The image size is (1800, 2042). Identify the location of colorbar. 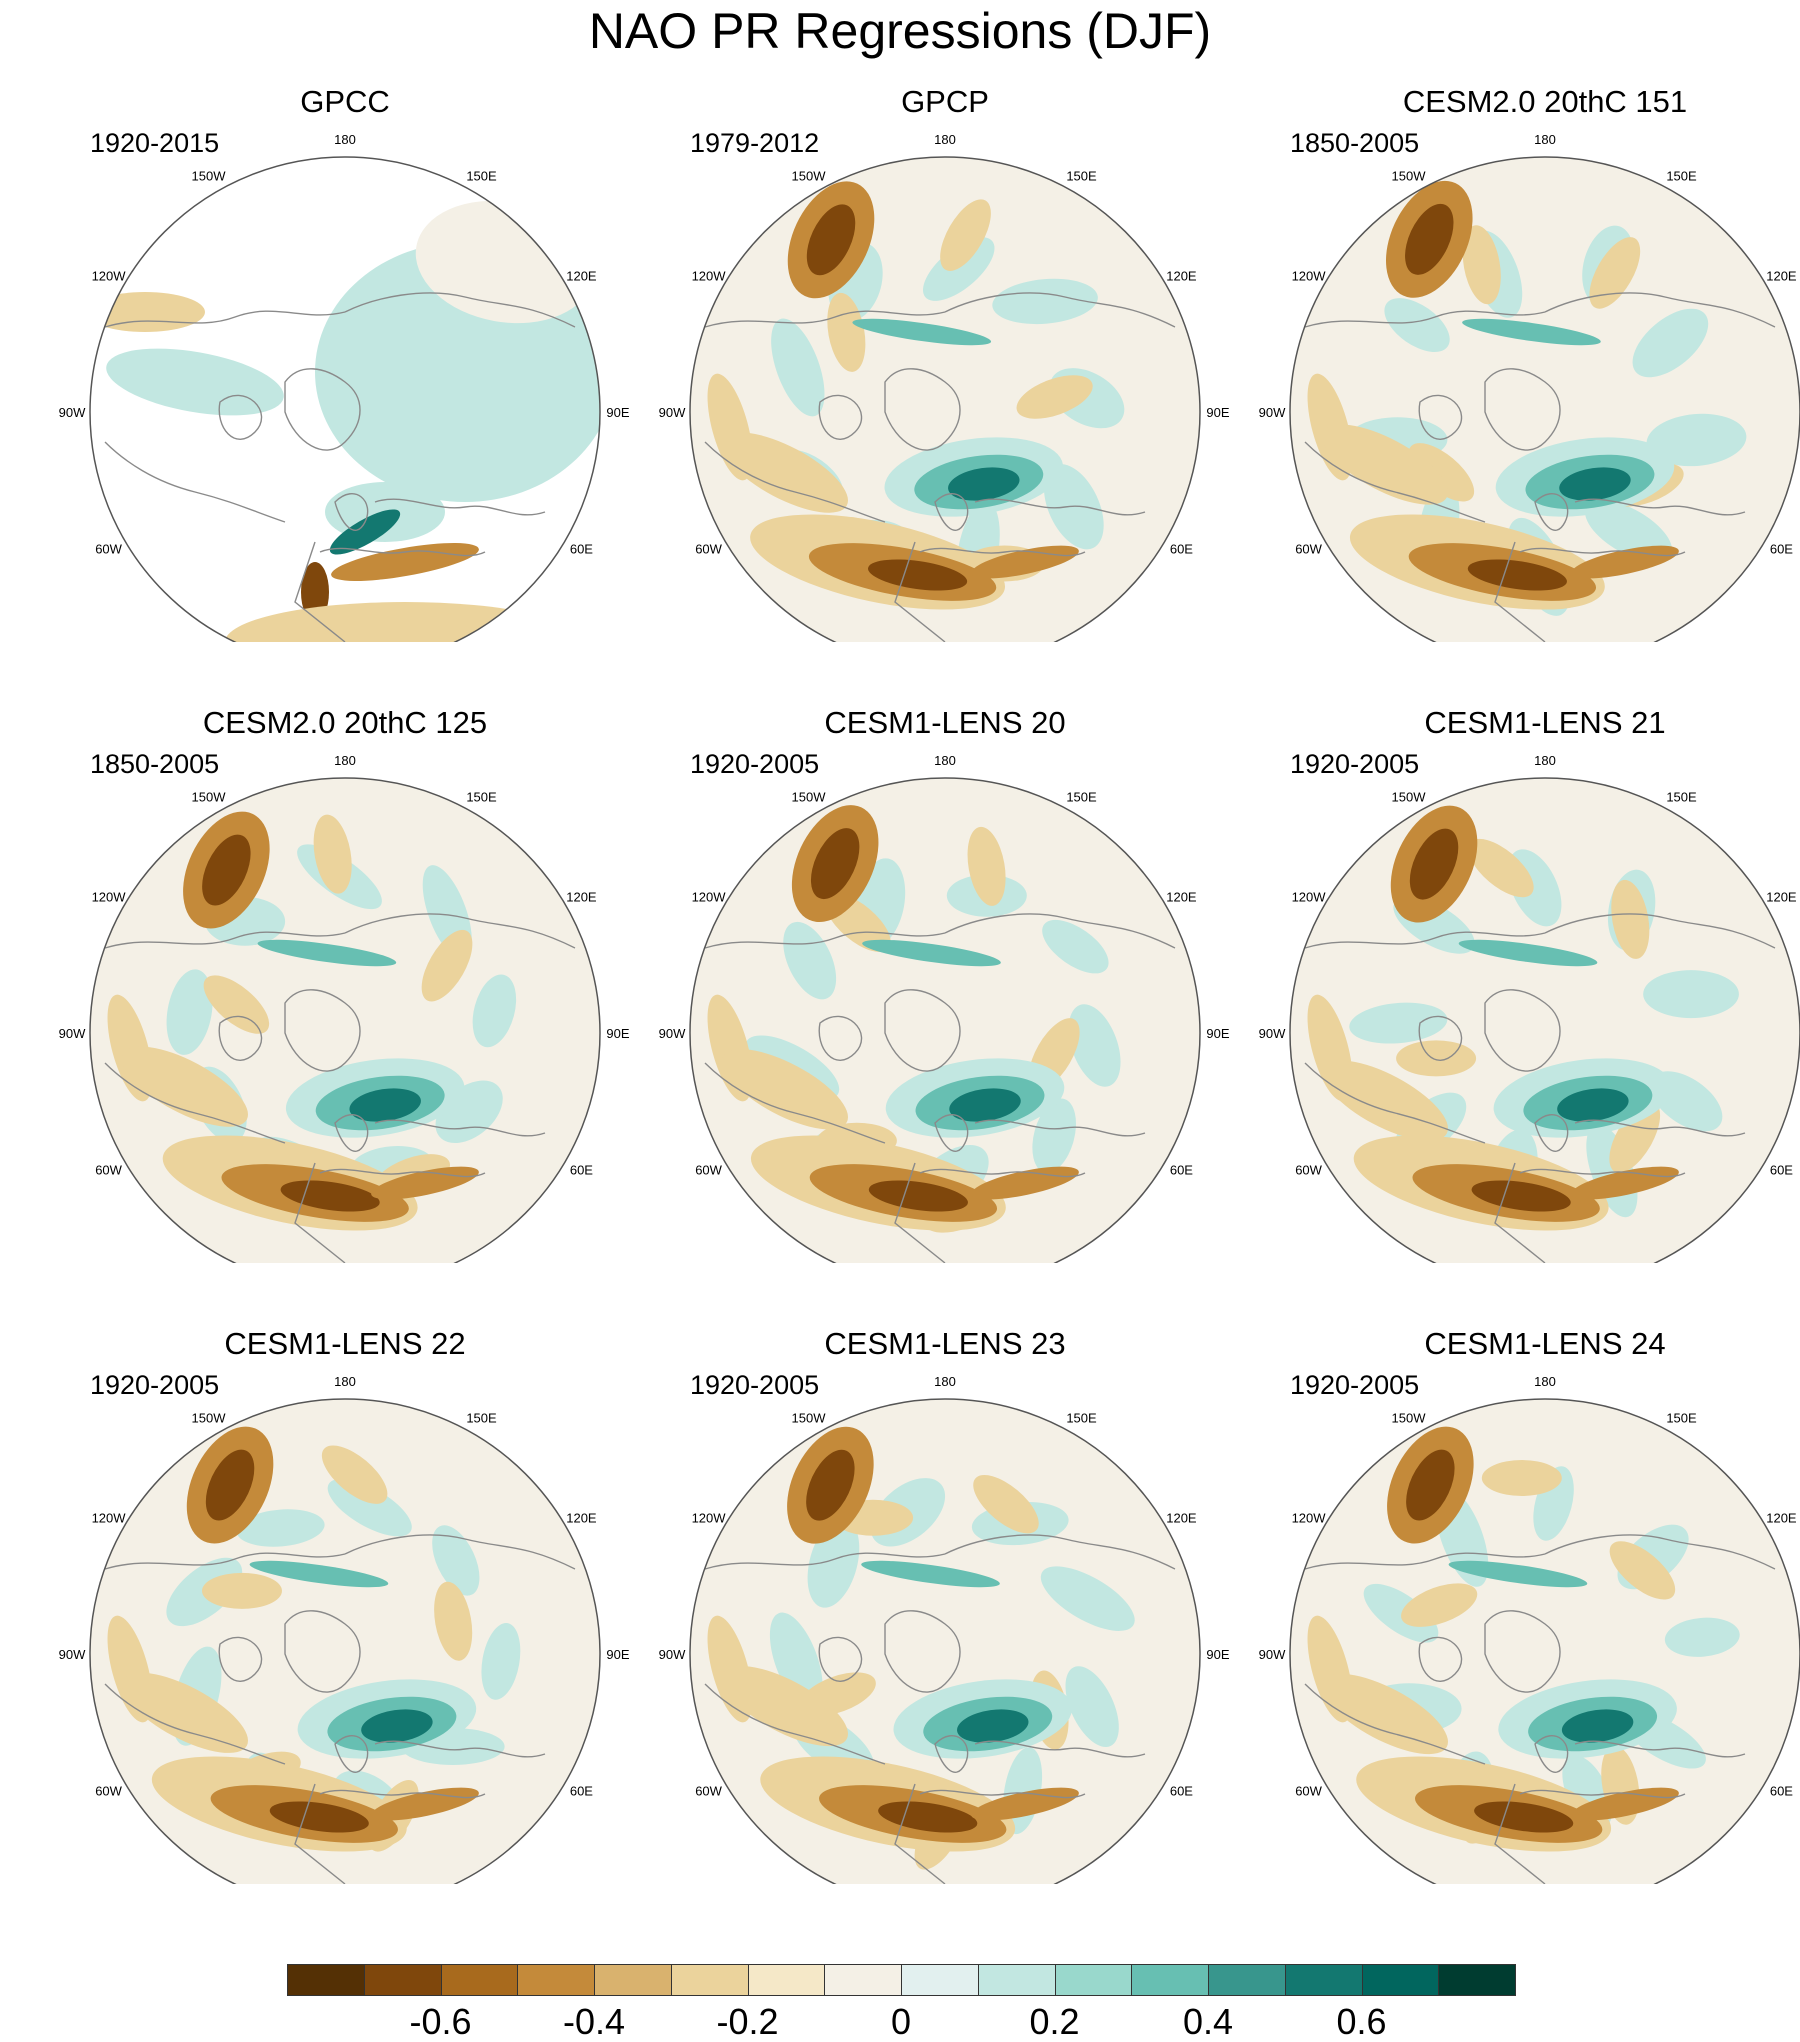
(901, 1981).